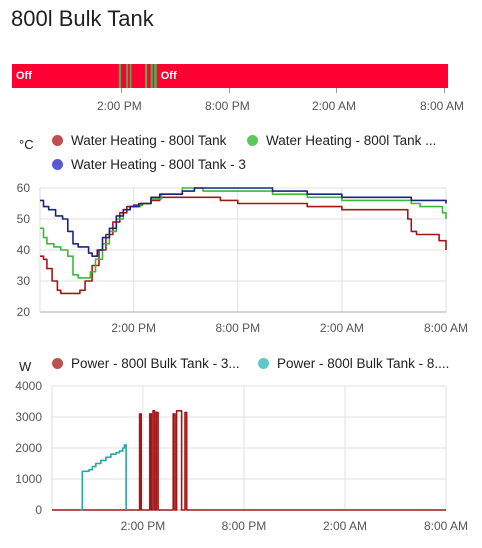 The image size is (482, 548). Describe the element at coordinates (119, 106) in the screenshot. I see `timeline-tick-label: 2:00 PM` at that location.